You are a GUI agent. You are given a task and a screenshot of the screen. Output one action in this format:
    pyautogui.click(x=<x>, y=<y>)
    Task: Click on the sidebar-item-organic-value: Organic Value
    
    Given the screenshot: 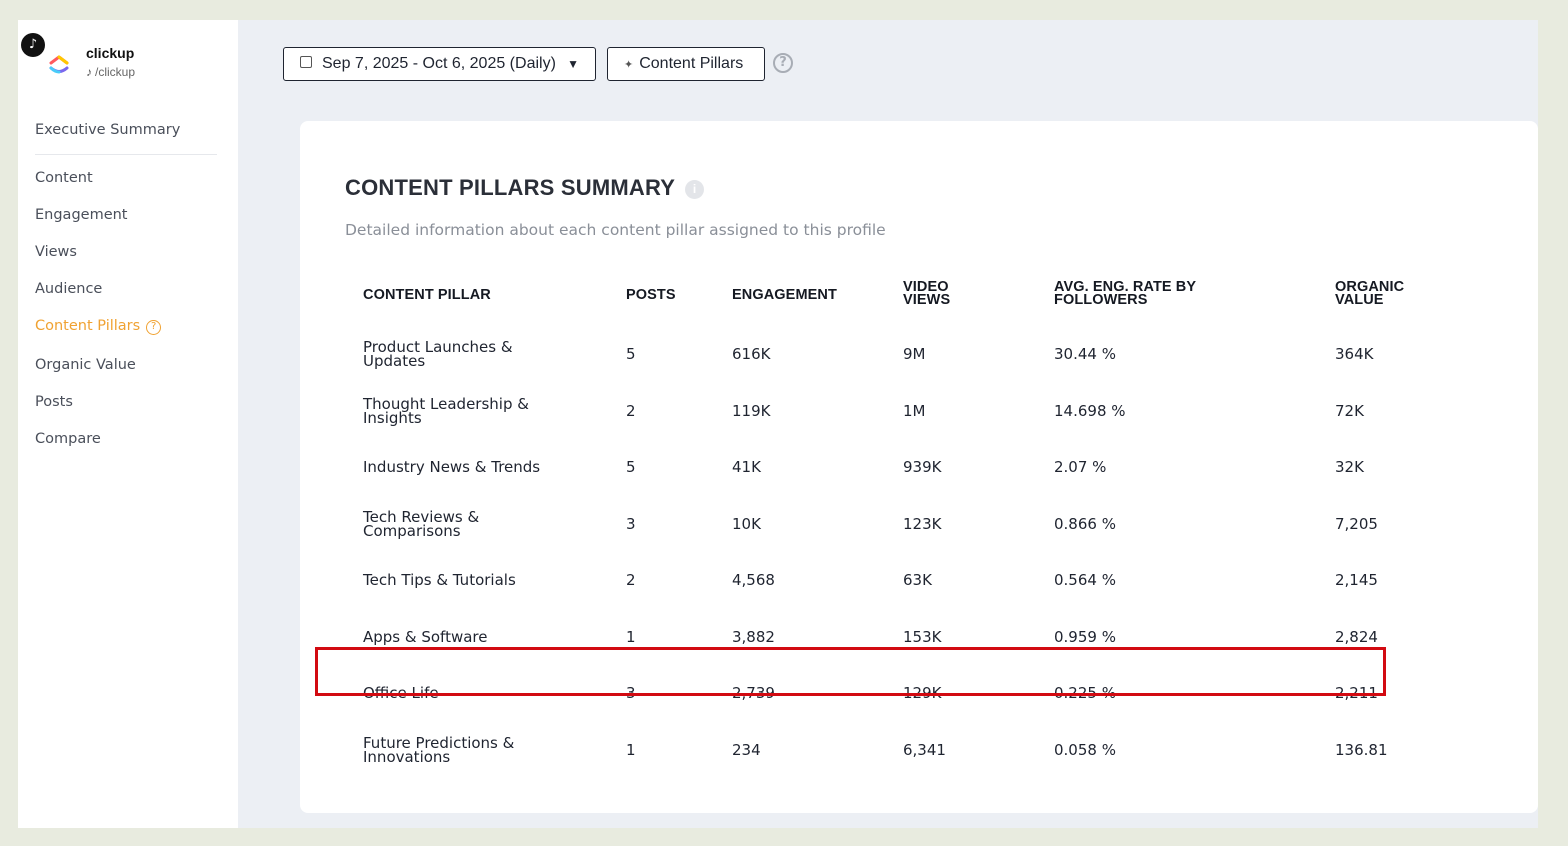 What is the action you would take?
    pyautogui.click(x=85, y=365)
    